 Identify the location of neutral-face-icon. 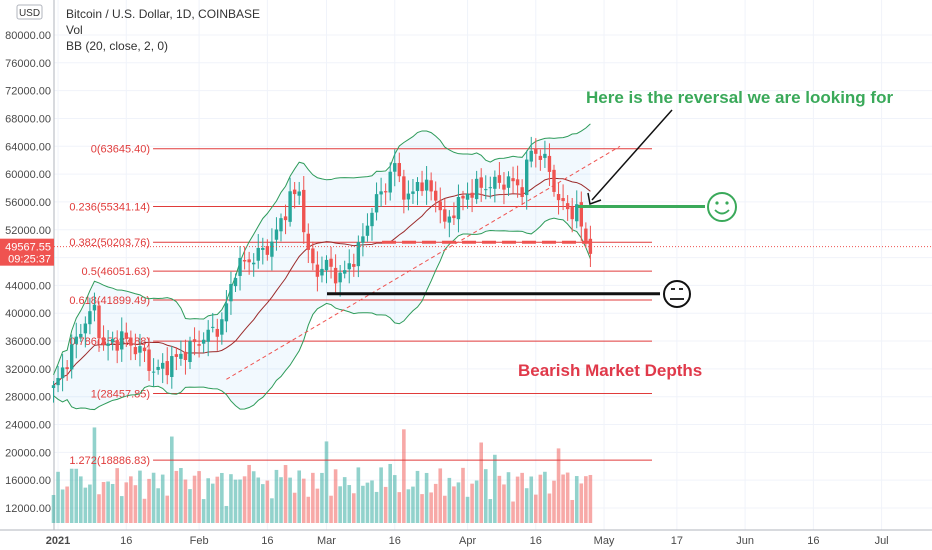
(677, 294).